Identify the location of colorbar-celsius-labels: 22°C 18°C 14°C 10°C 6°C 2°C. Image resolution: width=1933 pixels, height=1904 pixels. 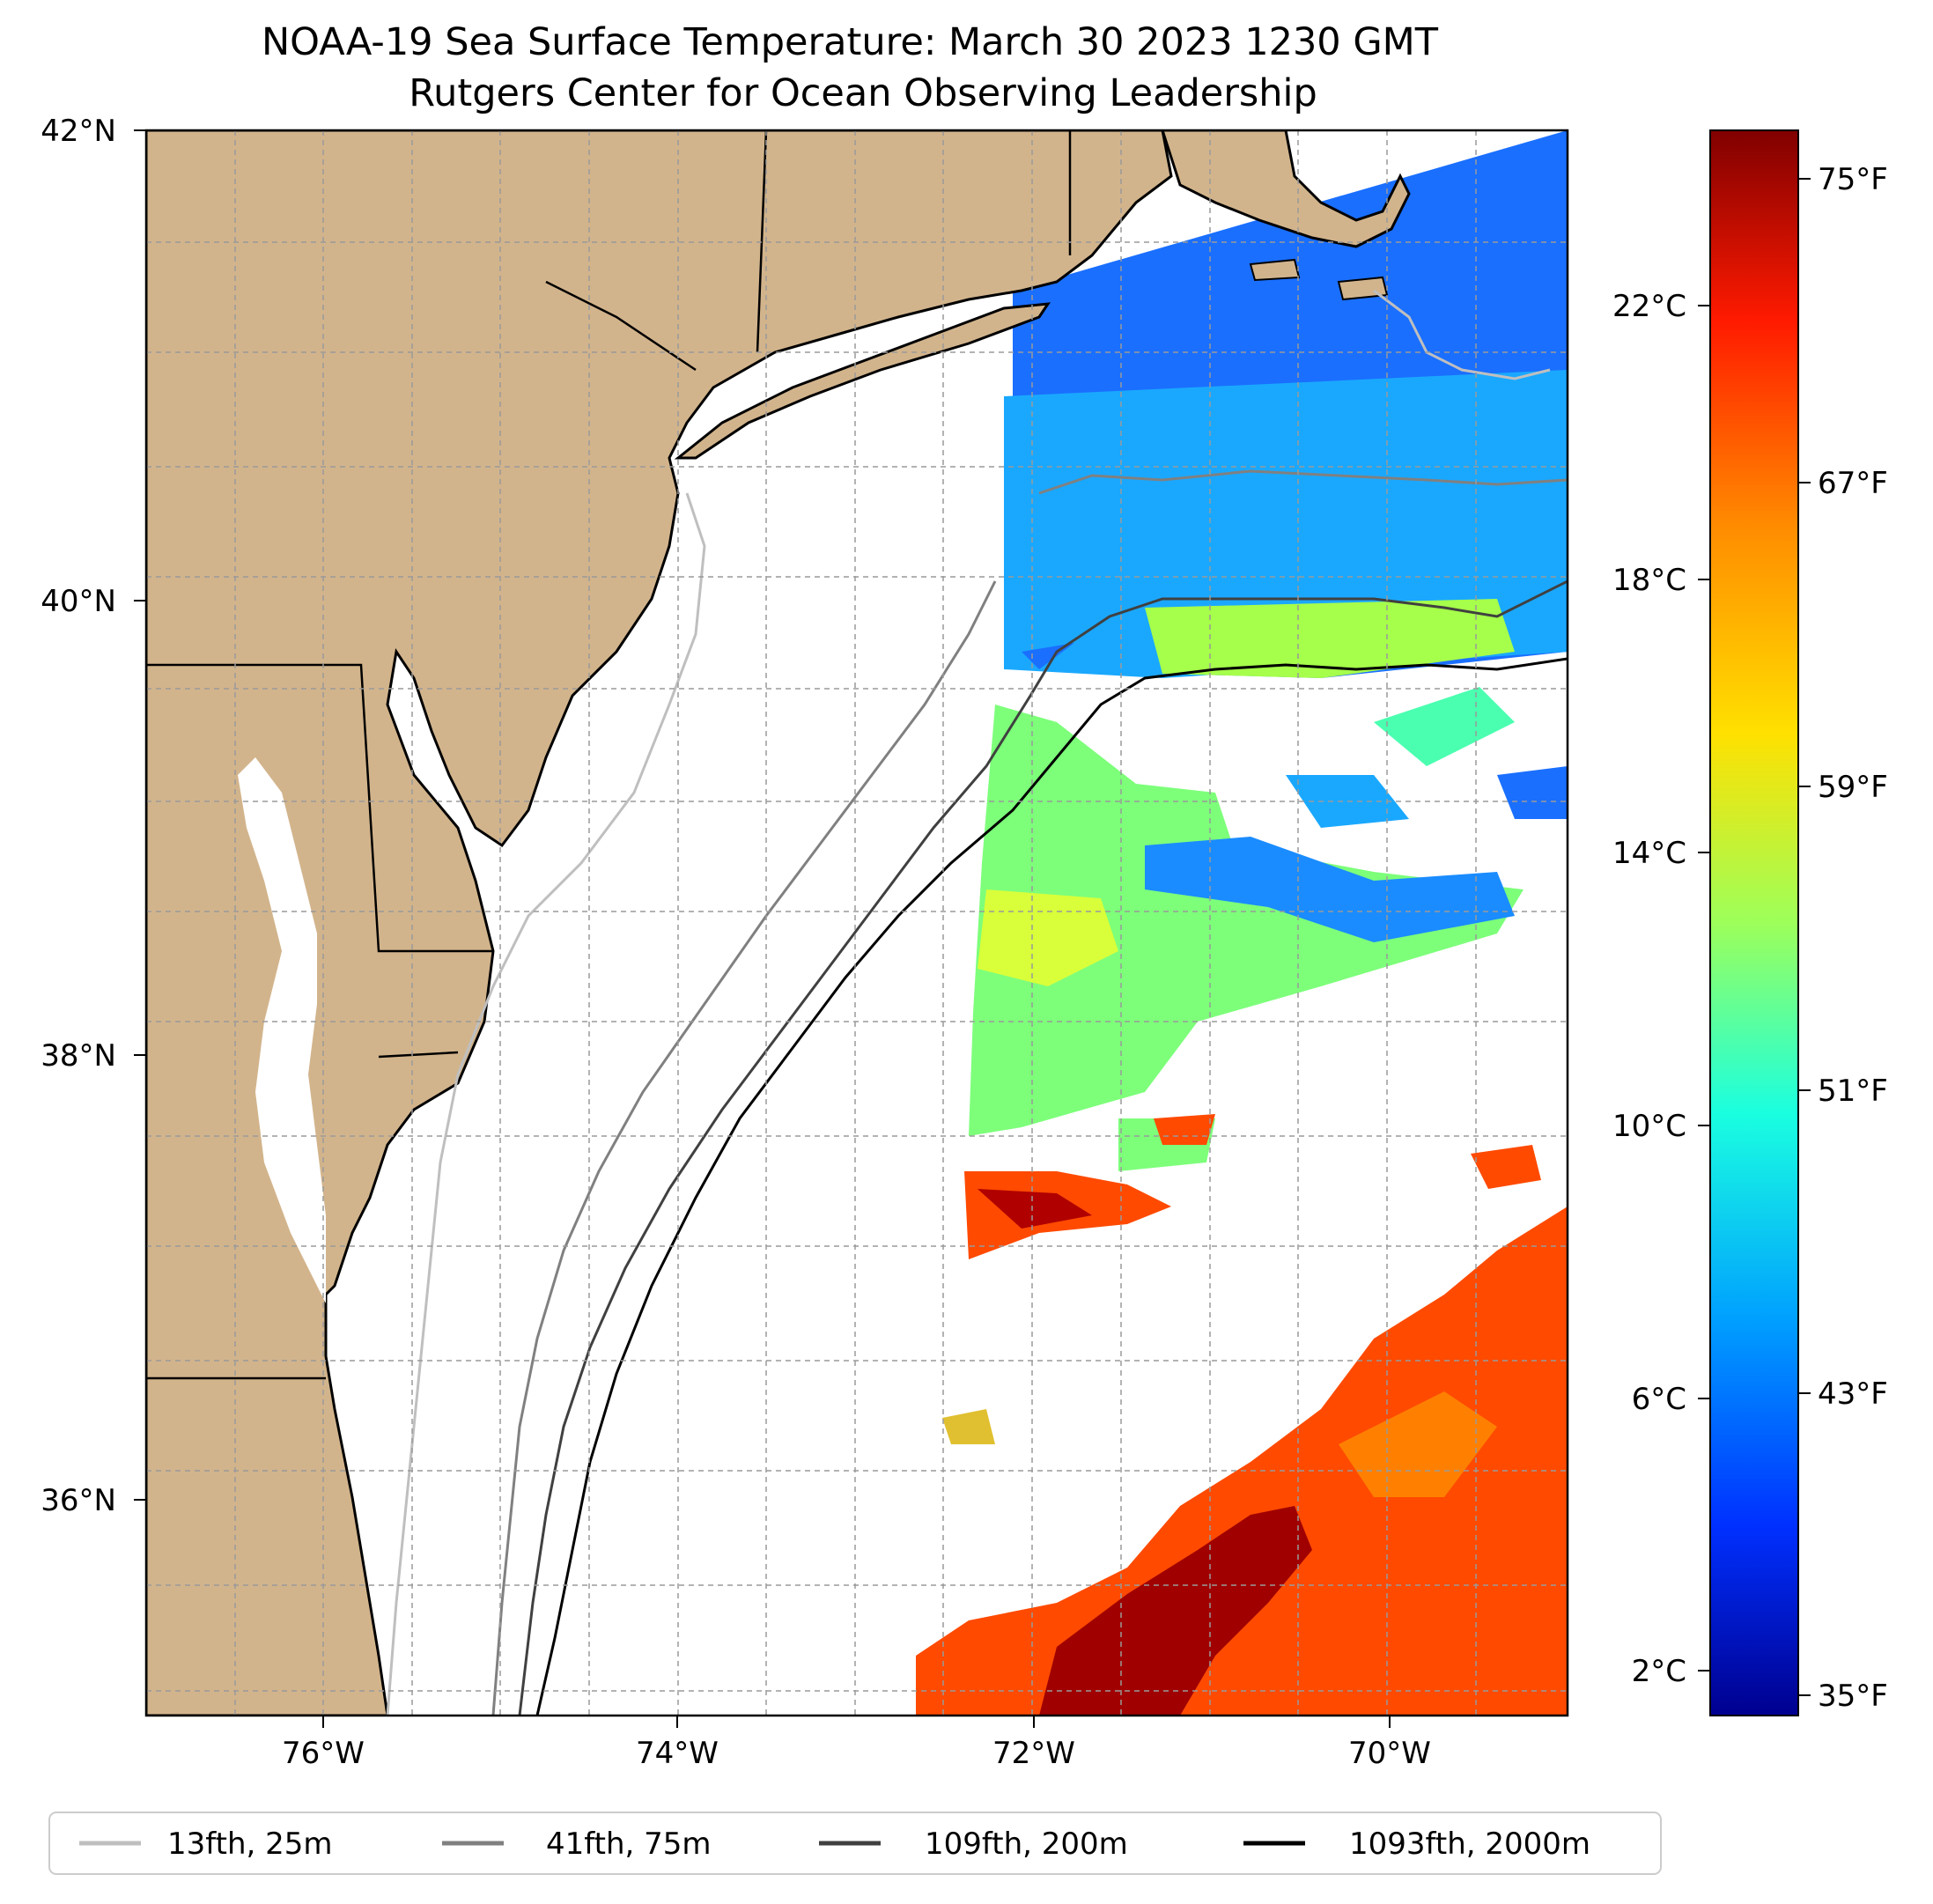
(1649, 989).